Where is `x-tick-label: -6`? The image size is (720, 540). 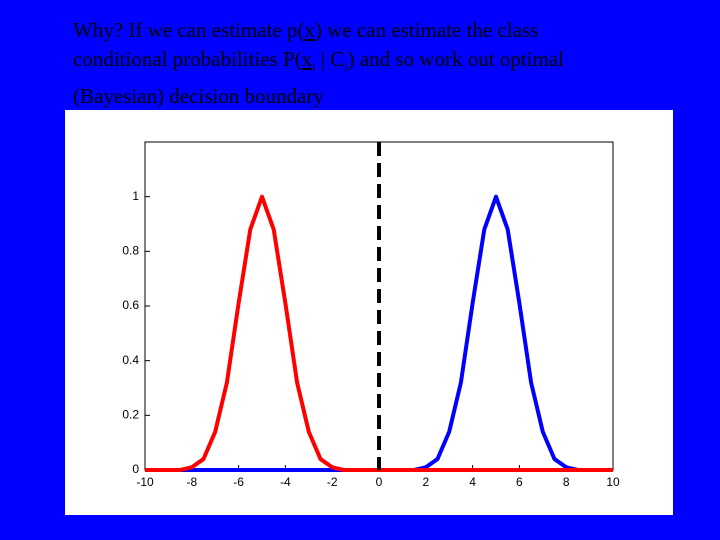
x-tick-label: -6 is located at coordinates (238, 482).